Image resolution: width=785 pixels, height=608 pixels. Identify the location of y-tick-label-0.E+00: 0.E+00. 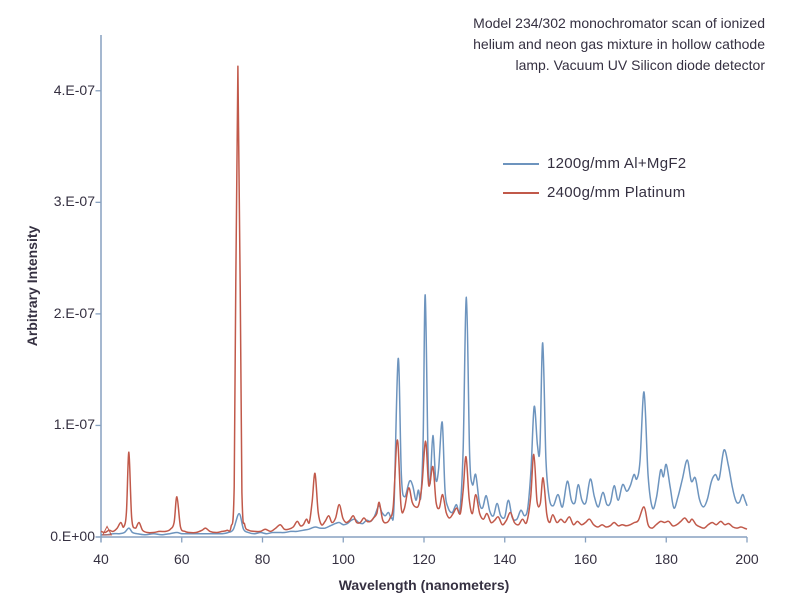
(72, 536).